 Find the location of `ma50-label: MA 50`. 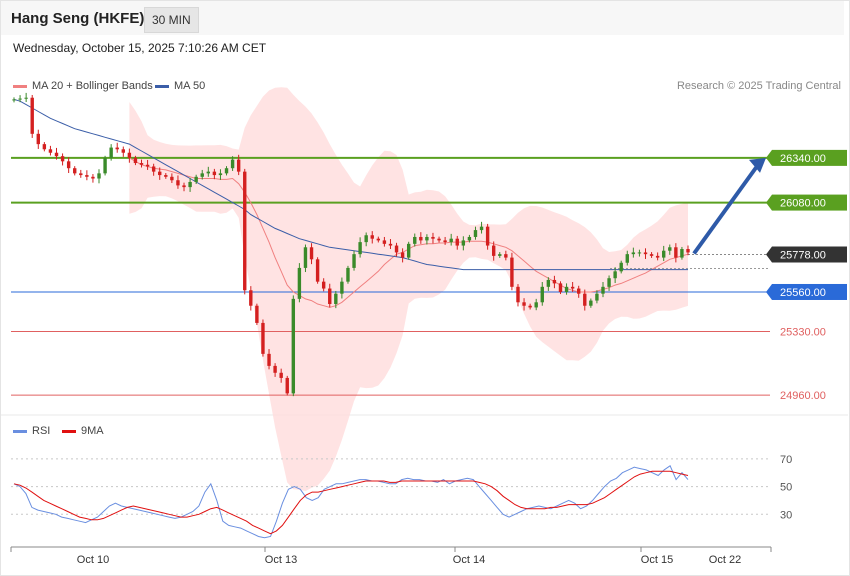

ma50-label: MA 50 is located at coordinates (190, 86).